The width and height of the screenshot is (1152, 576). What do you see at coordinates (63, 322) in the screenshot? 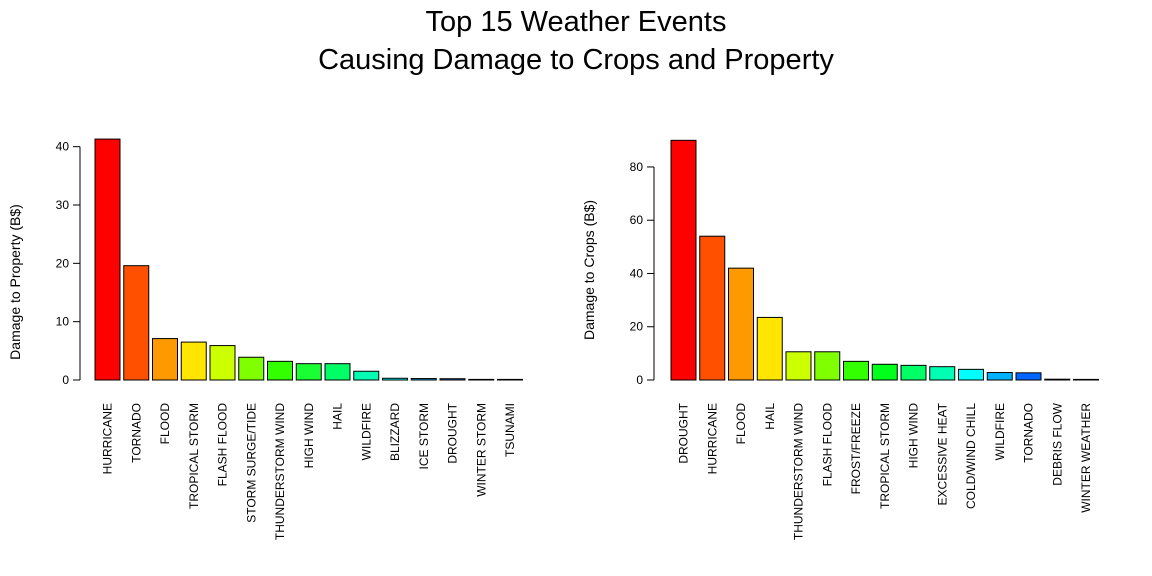
I see `property-y-tick-label-1: 10` at bounding box center [63, 322].